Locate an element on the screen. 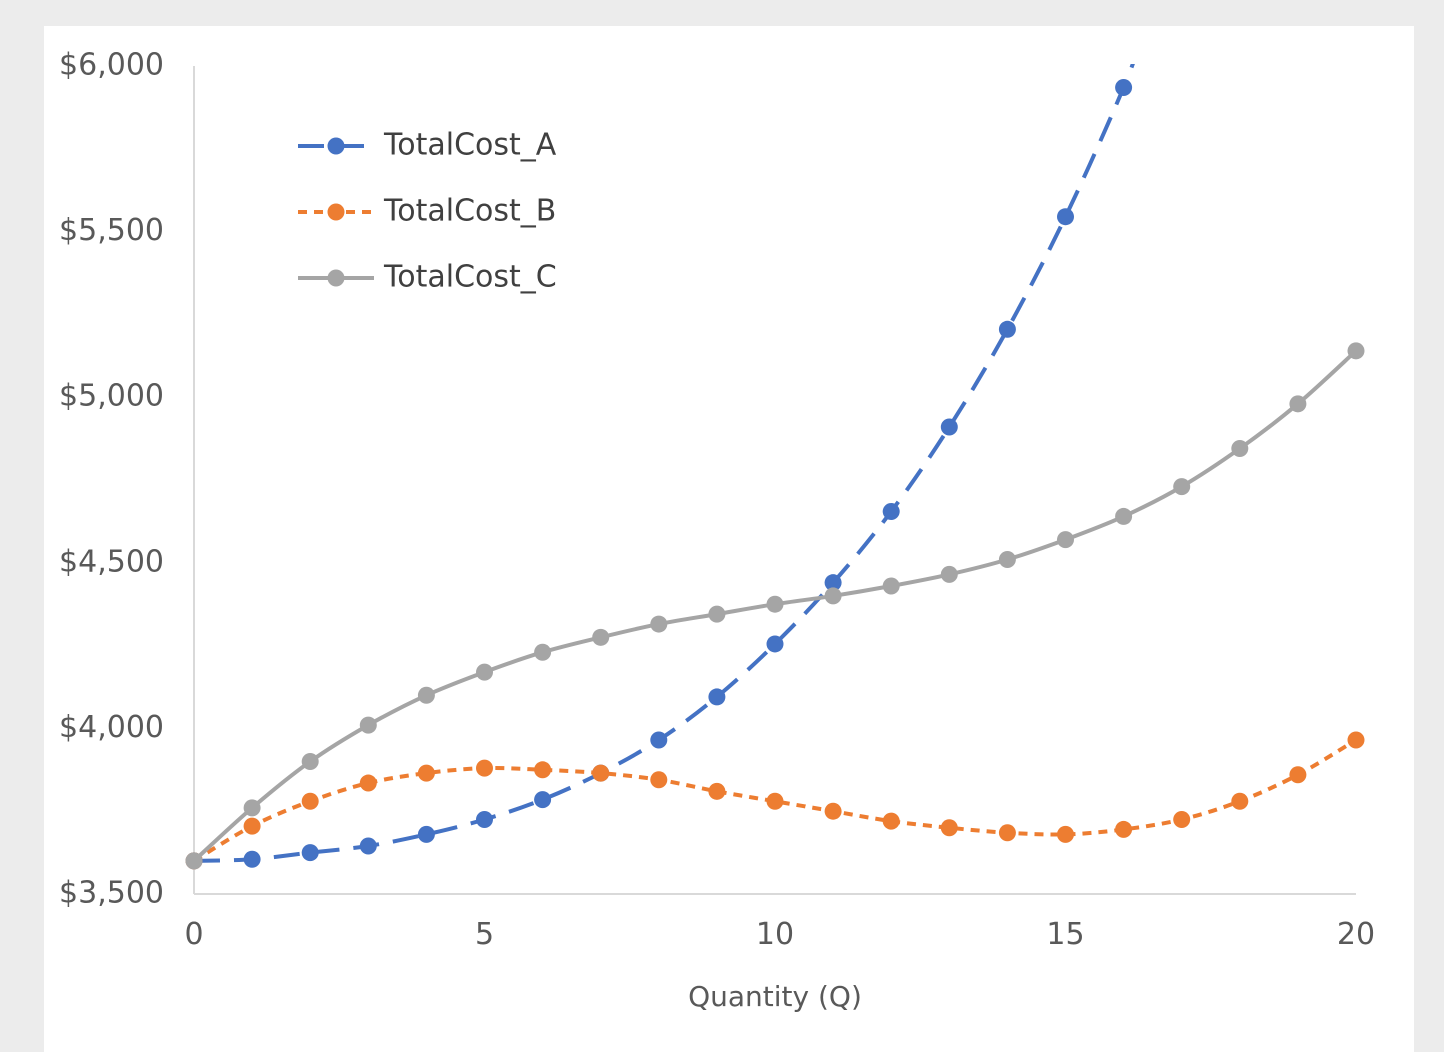 The height and width of the screenshot is (1052, 1444). legend-marker-totalcost-c is located at coordinates (336, 278).